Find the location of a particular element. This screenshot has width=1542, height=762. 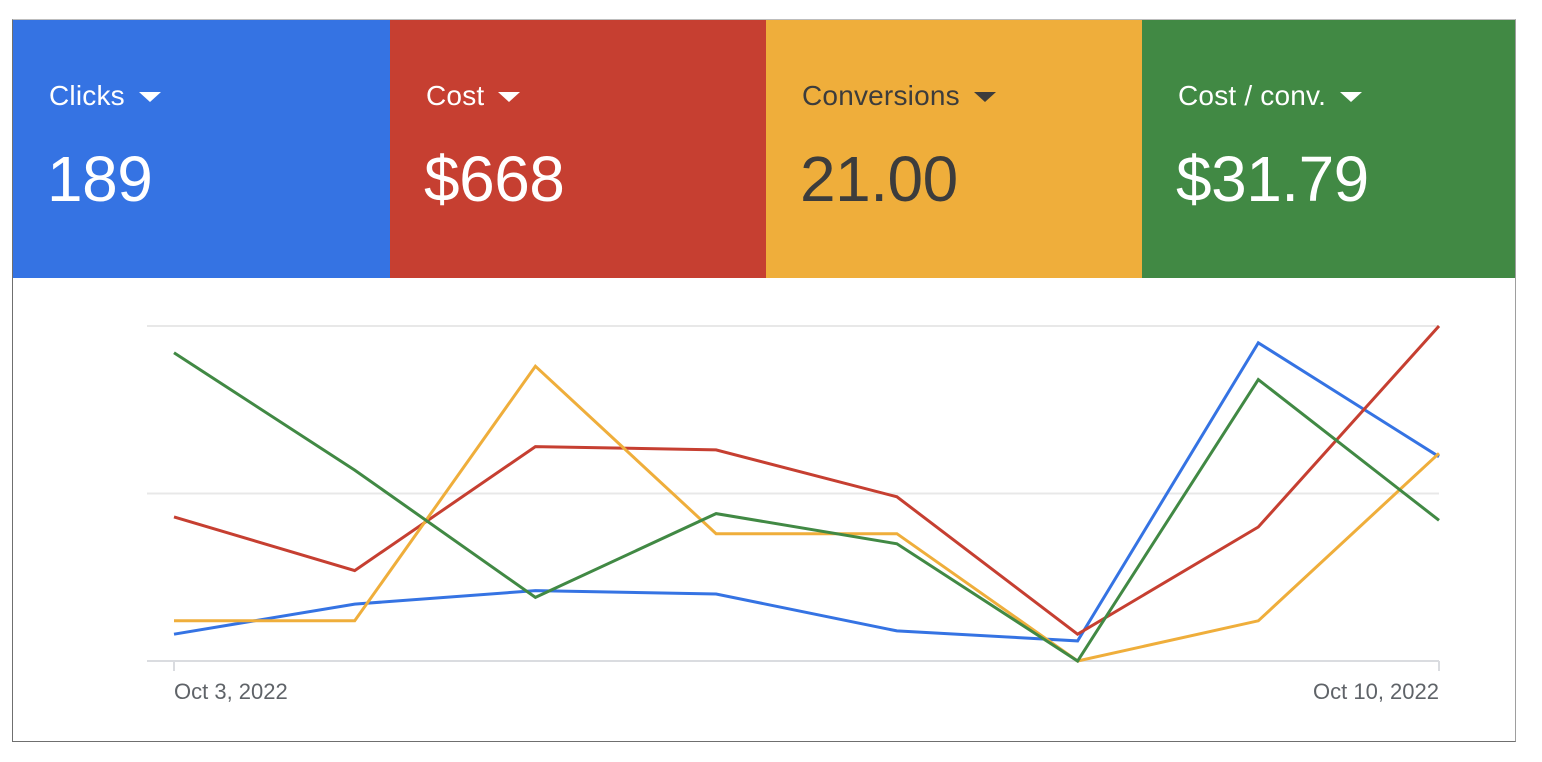

metric-selector-cost-per-conversion: Cost / conv. is located at coordinates (1270, 96).